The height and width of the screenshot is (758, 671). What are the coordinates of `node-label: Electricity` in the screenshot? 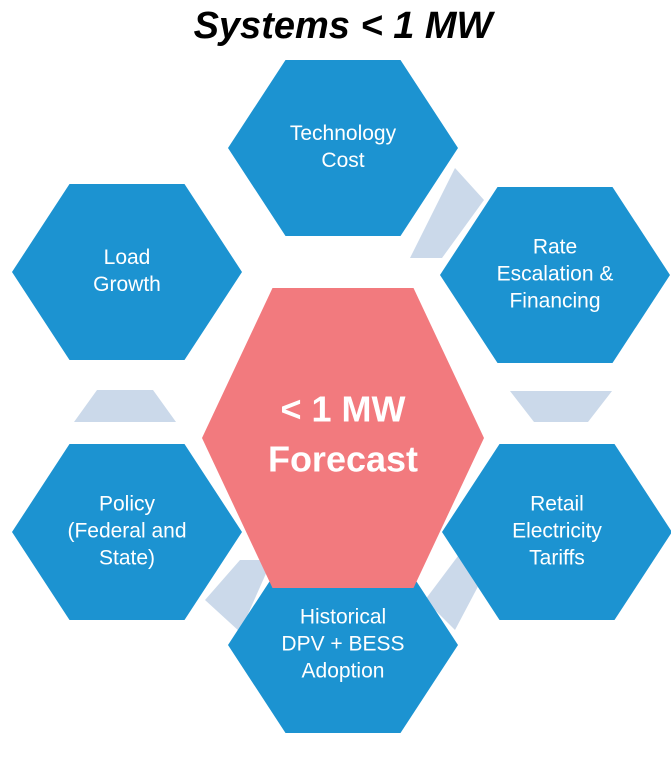 It's located at (557, 531).